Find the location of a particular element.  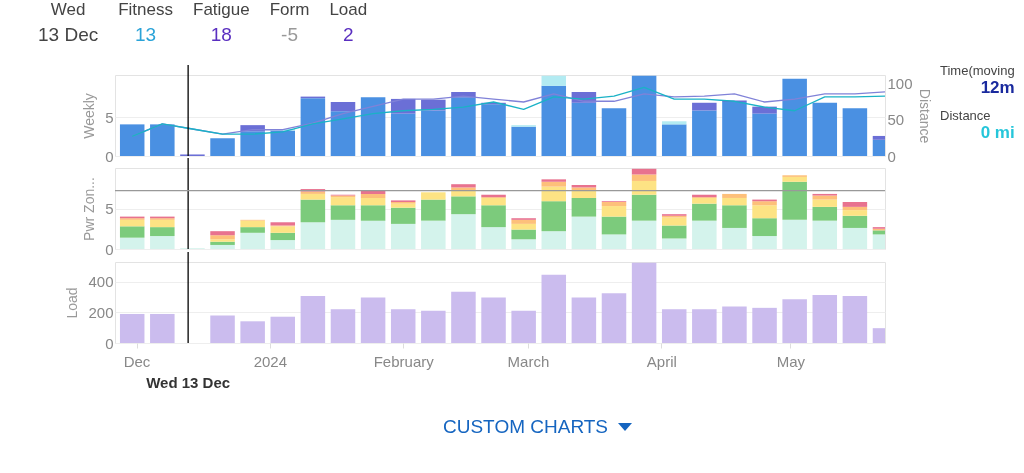

text: -5 is located at coordinates (289, 35).